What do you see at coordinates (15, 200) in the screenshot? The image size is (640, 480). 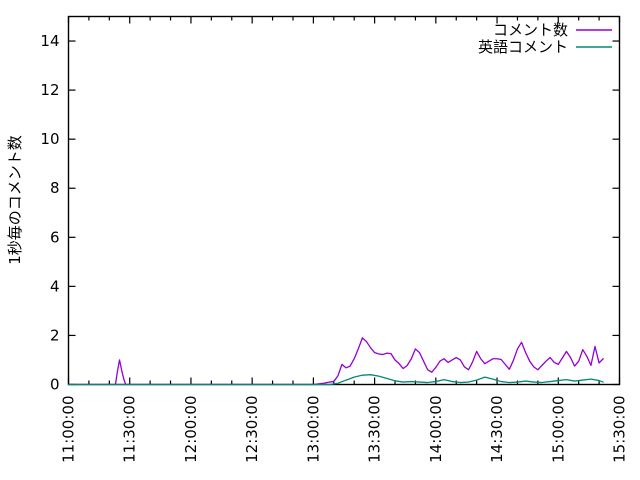 I see `y-axis-title: 1秒毎のコメント数` at bounding box center [15, 200].